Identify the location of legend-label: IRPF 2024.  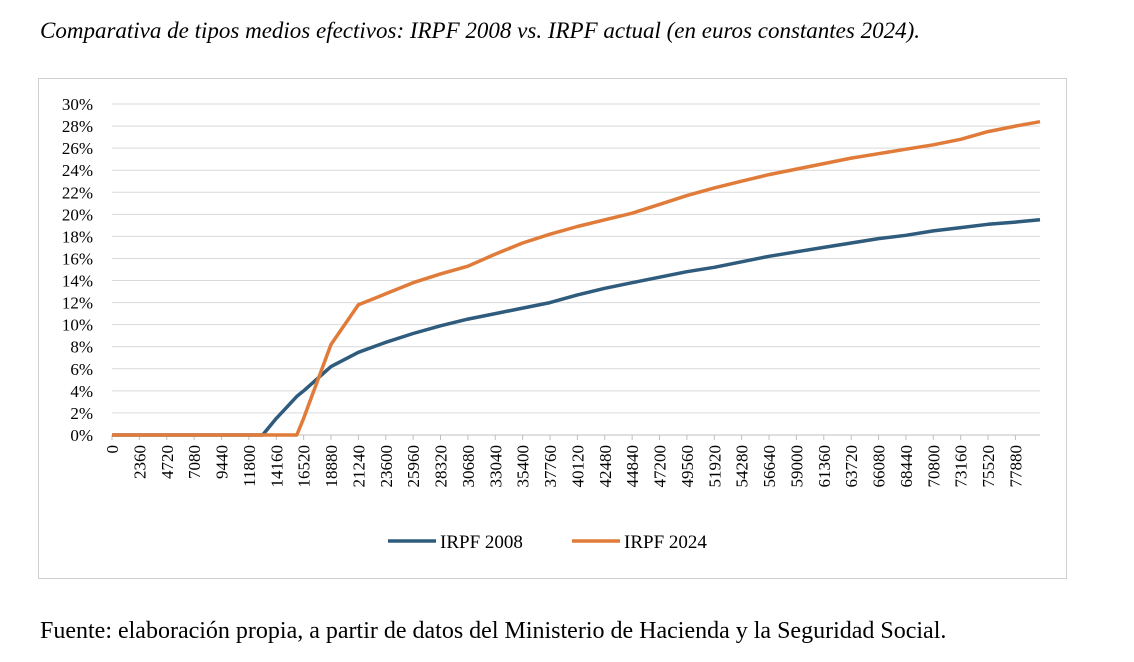
(665, 542).